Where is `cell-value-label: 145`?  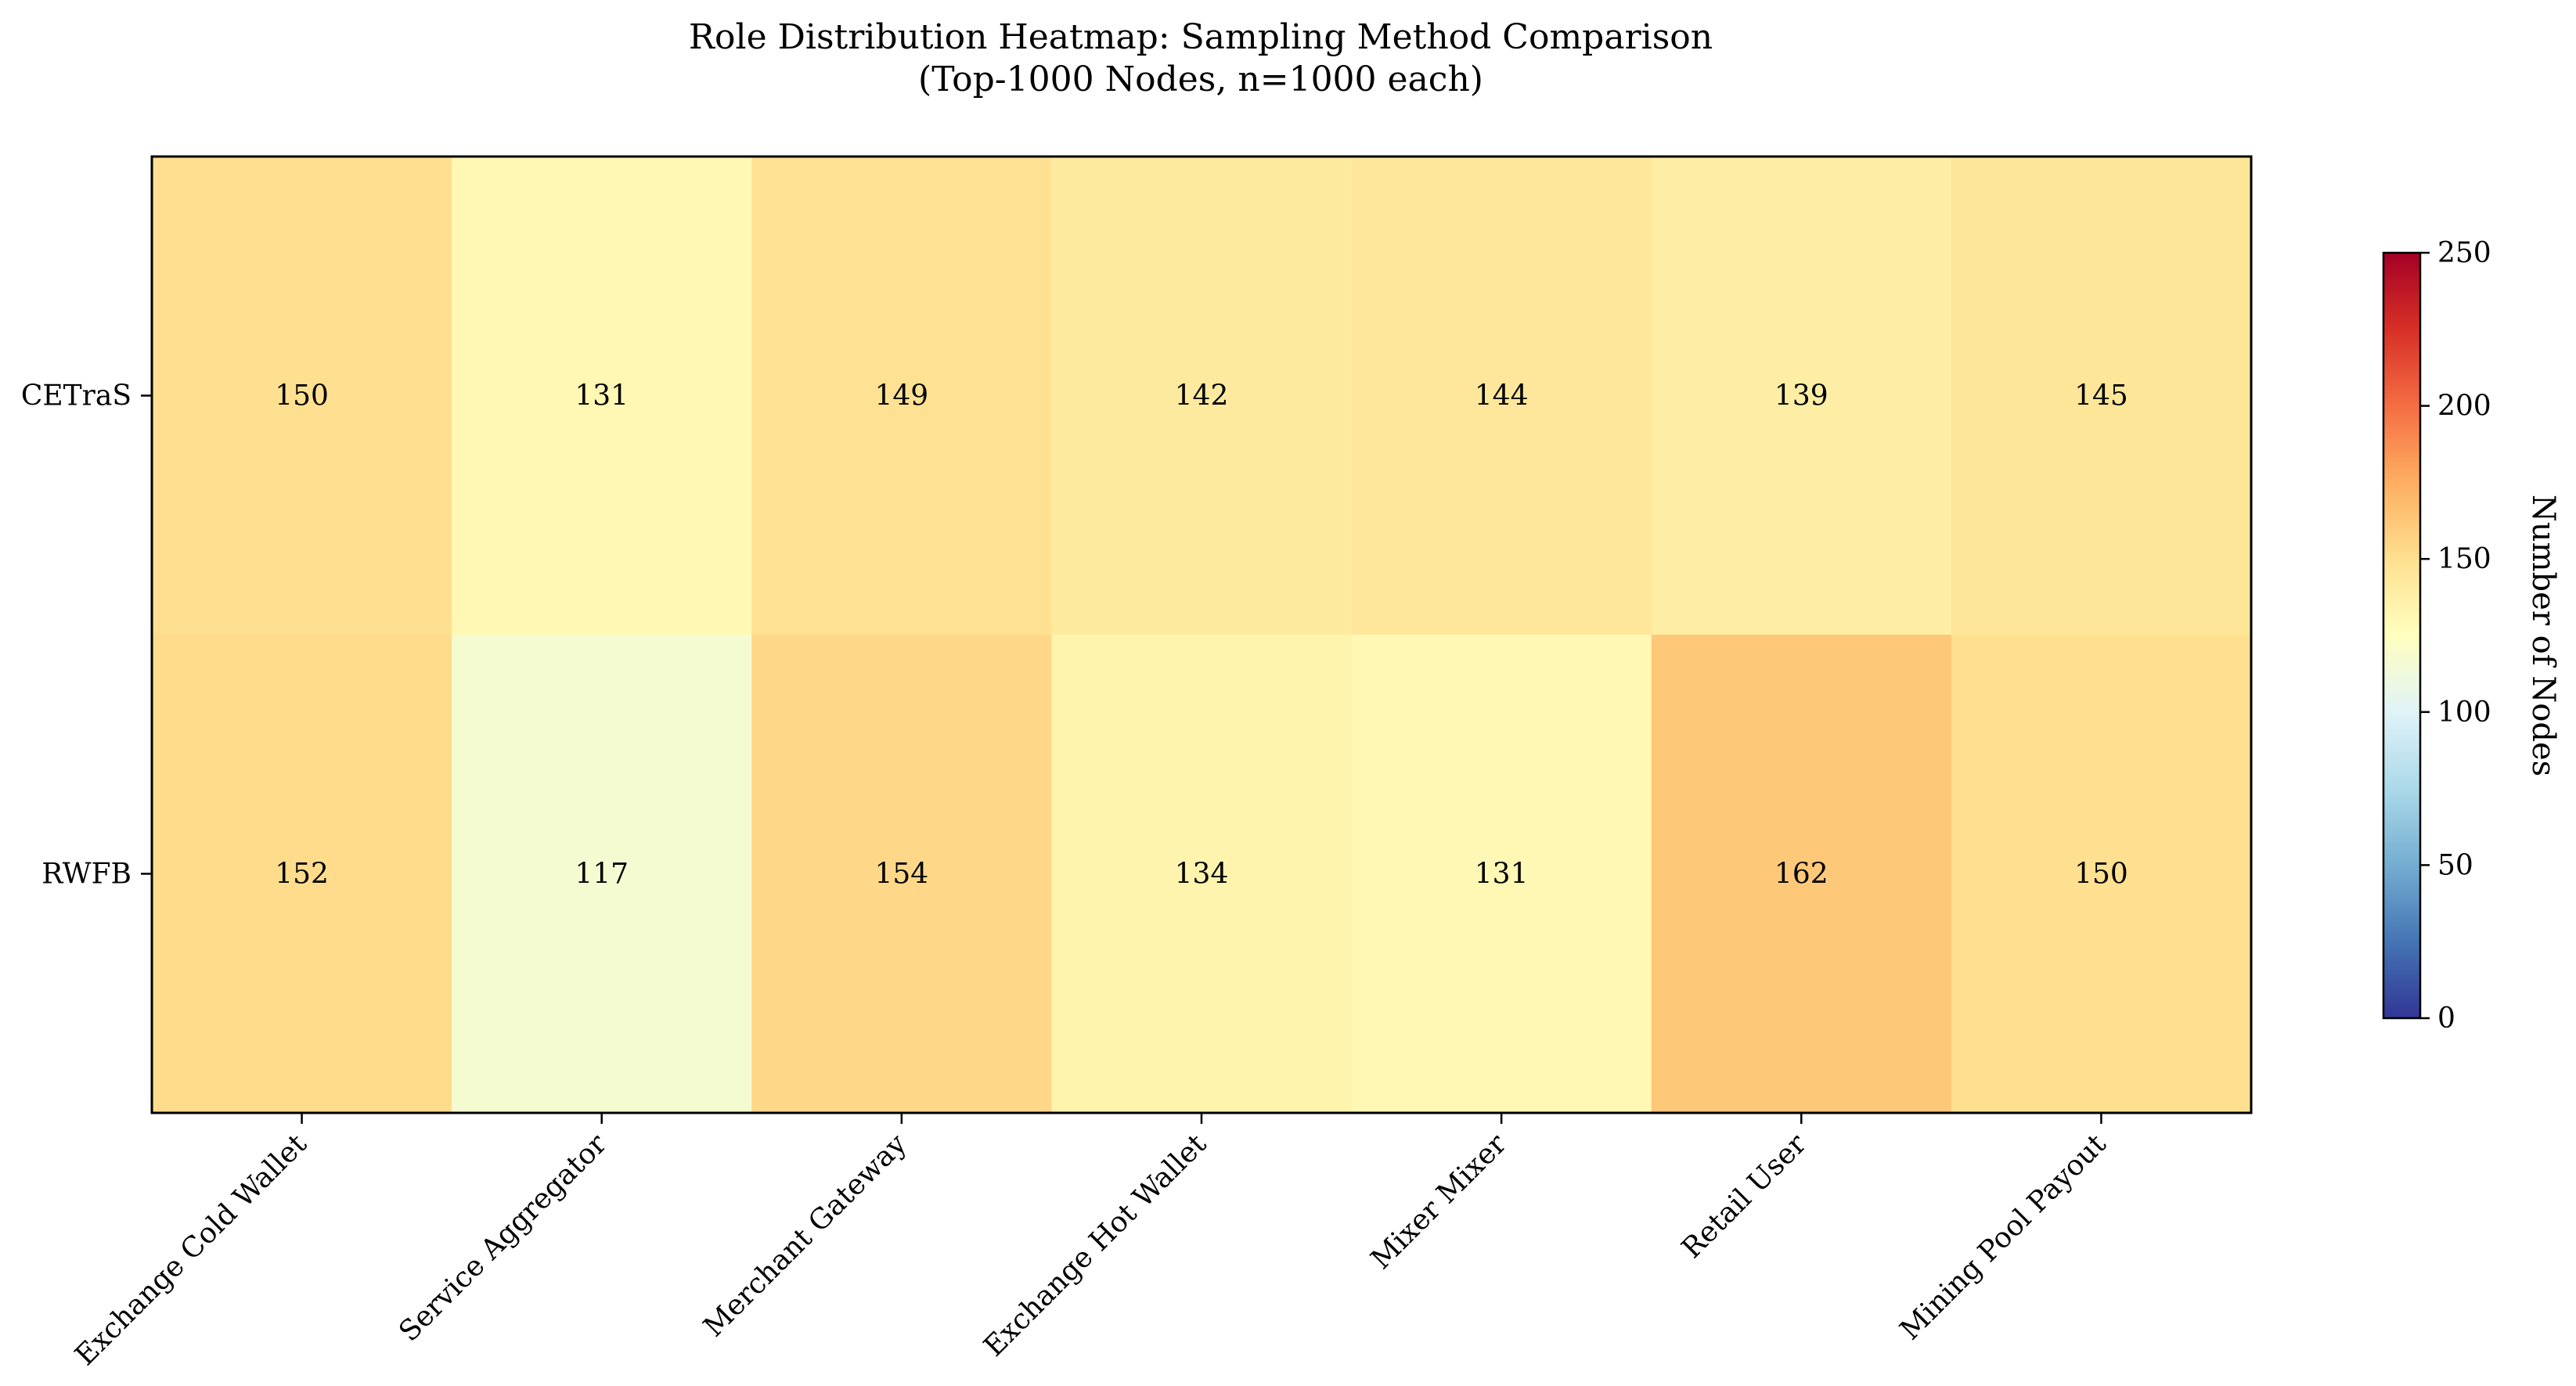
cell-value-label: 145 is located at coordinates (2101, 396).